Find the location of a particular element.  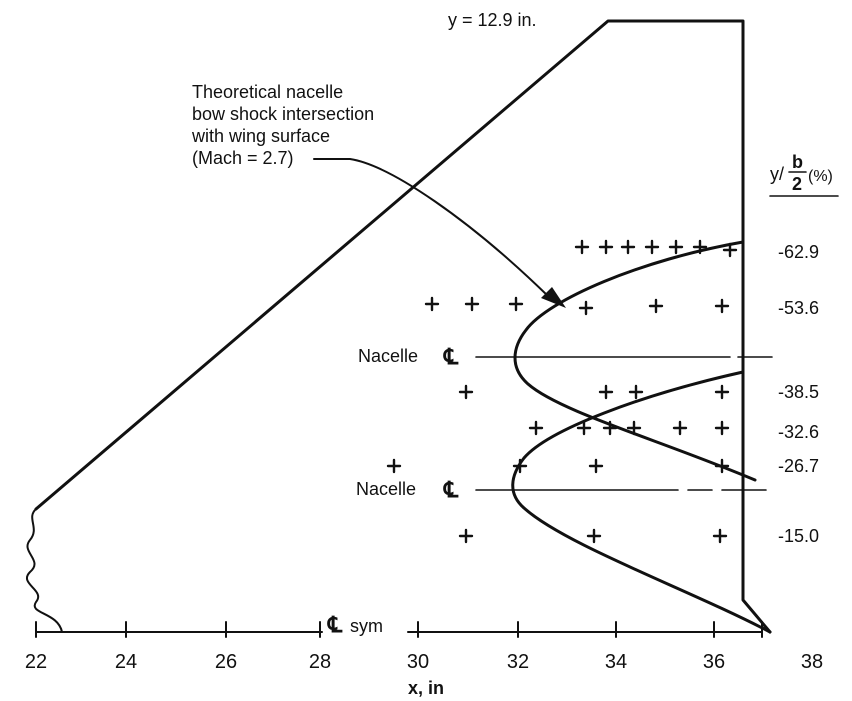

header-prefix: y/ is located at coordinates (777, 174).